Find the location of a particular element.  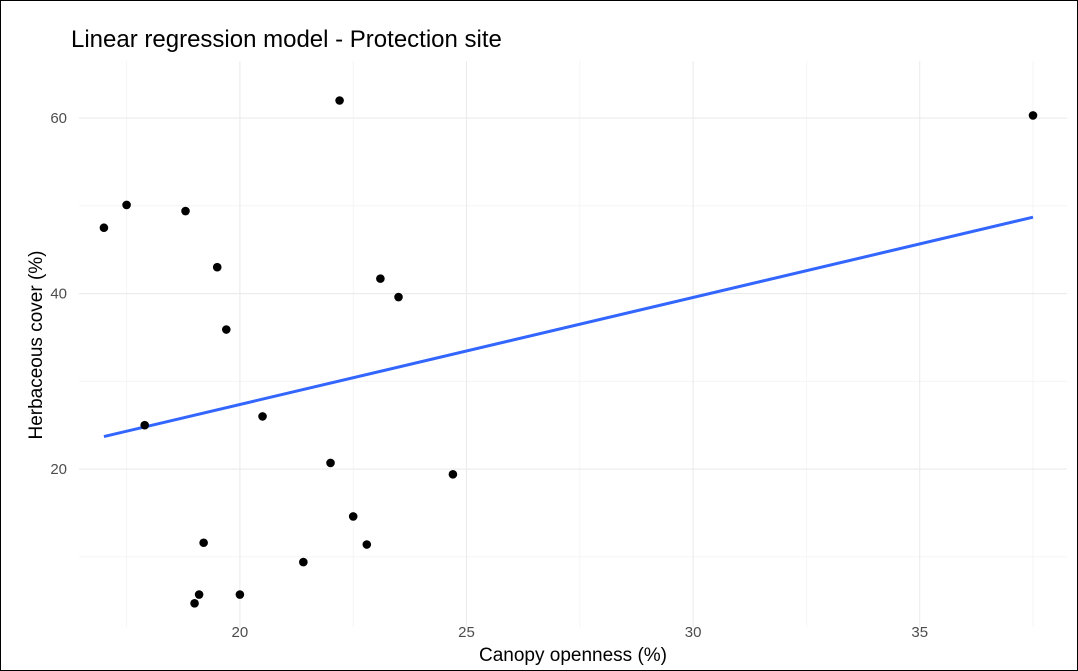

y-tick-label: 40 is located at coordinates (58, 294).